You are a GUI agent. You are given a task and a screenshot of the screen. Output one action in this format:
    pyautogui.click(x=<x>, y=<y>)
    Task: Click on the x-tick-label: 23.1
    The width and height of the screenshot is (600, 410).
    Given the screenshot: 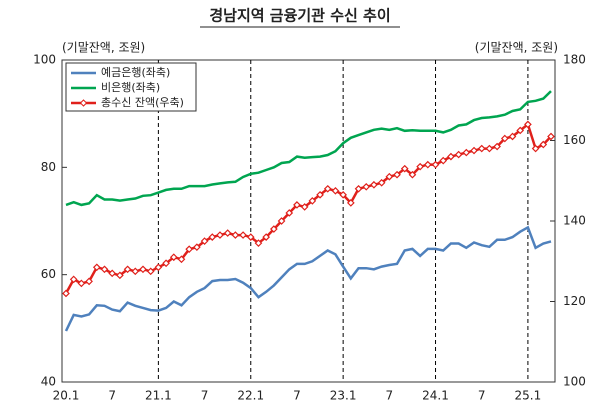 What is the action you would take?
    pyautogui.click(x=343, y=396)
    